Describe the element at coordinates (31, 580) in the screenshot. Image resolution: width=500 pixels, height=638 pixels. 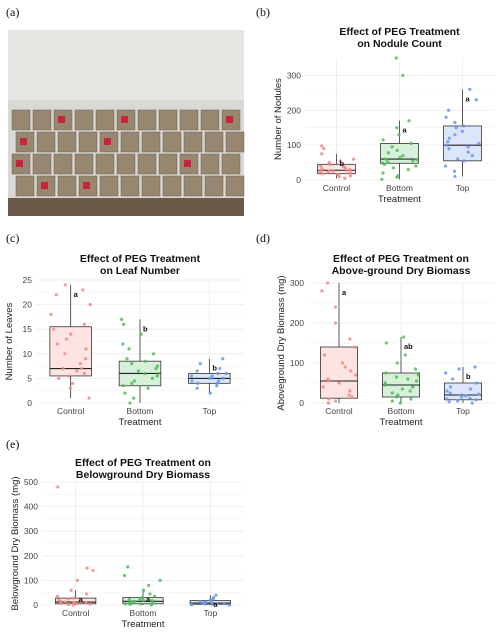
I see `y-tick-label: 100` at that location.